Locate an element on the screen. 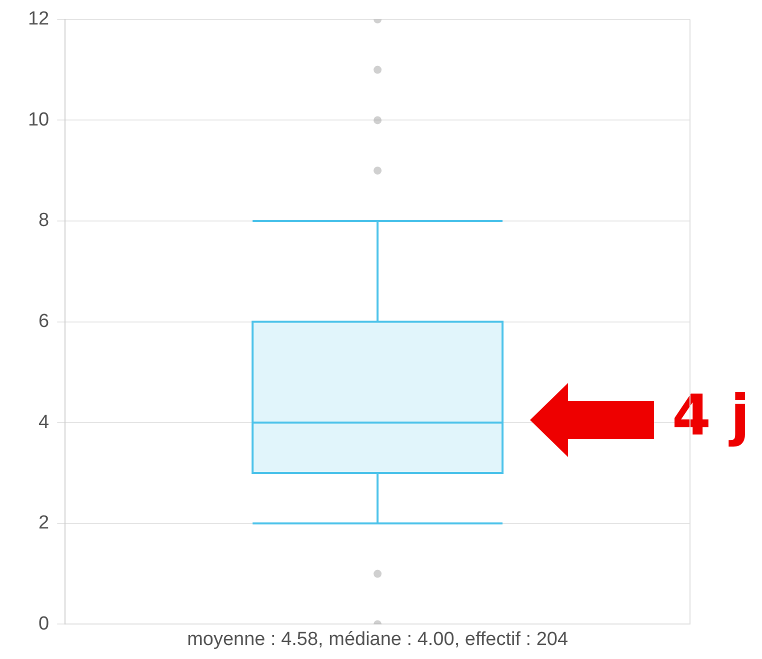  y-tick-label: 6 is located at coordinates (44, 321).